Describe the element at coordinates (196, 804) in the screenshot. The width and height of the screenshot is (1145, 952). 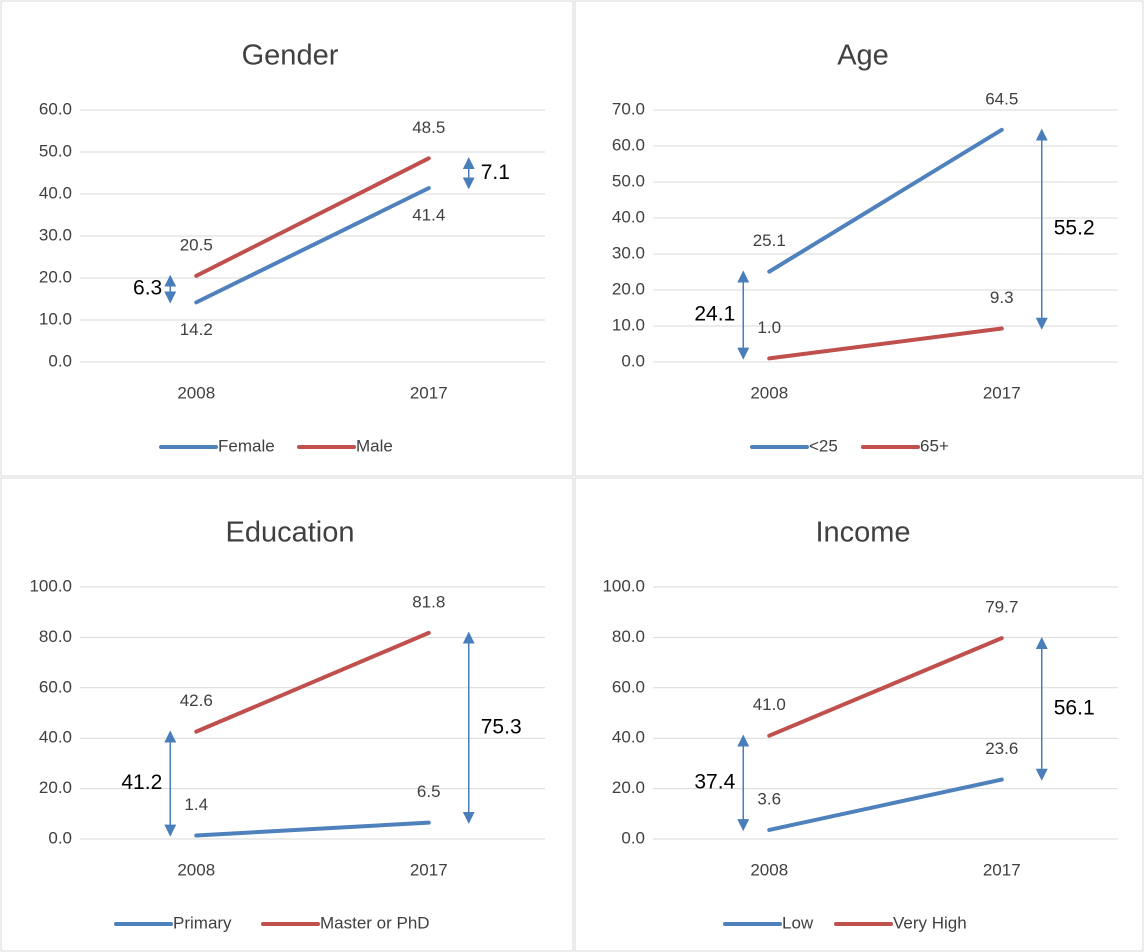
I see `data-label: 1.4` at that location.